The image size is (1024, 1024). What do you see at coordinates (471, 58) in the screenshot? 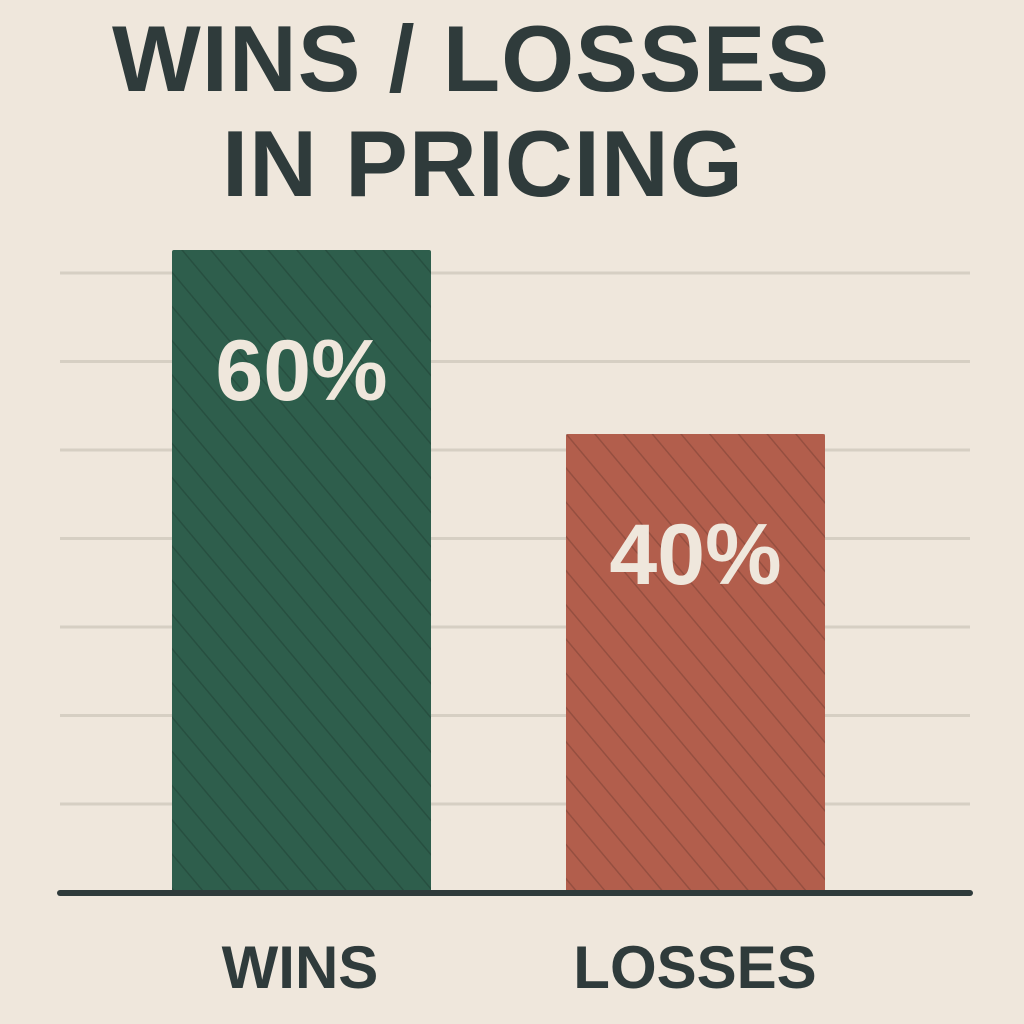
I see `chart-title-line-1: WINS / LOSSES` at bounding box center [471, 58].